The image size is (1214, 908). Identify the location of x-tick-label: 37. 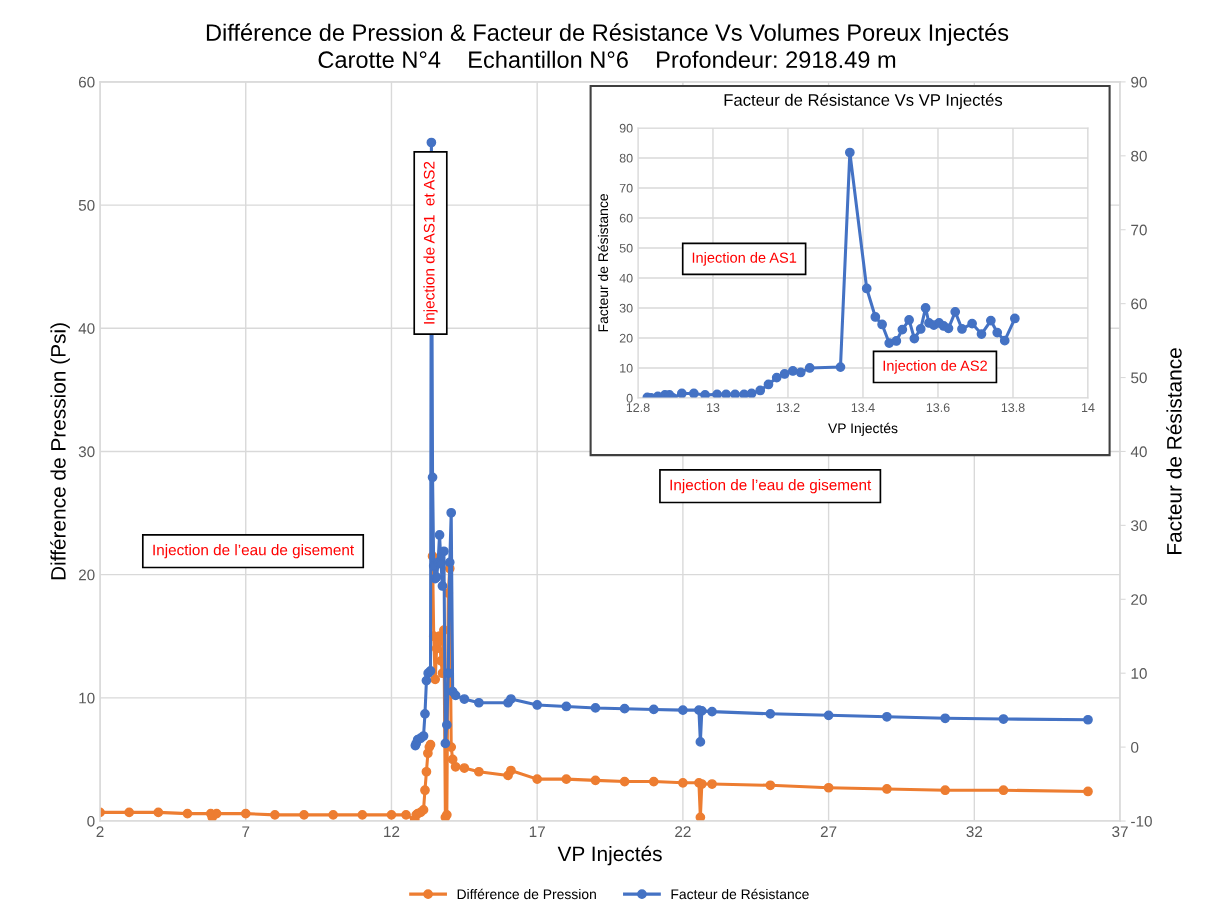
(1120, 832).